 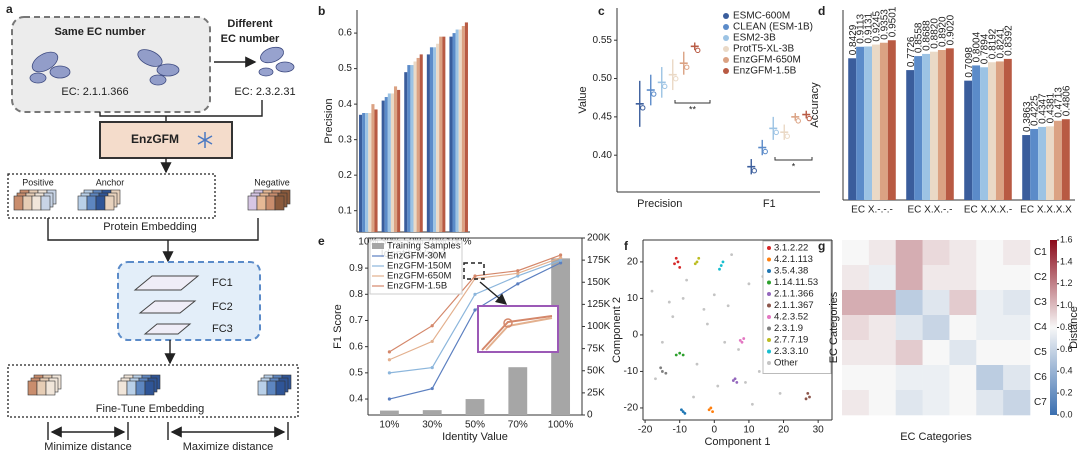 I want to click on y2-tick-label: 150K, so click(x=599, y=282).